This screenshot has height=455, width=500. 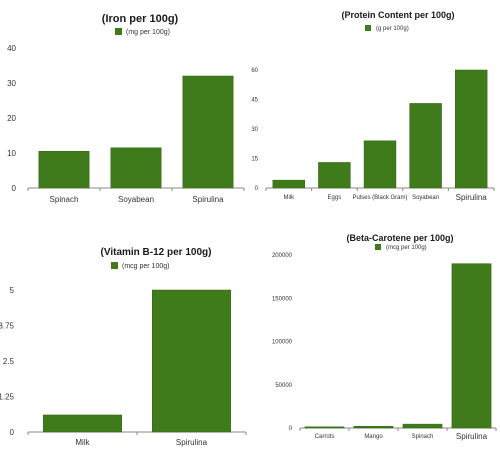 I want to click on bar-mango, so click(x=373, y=427).